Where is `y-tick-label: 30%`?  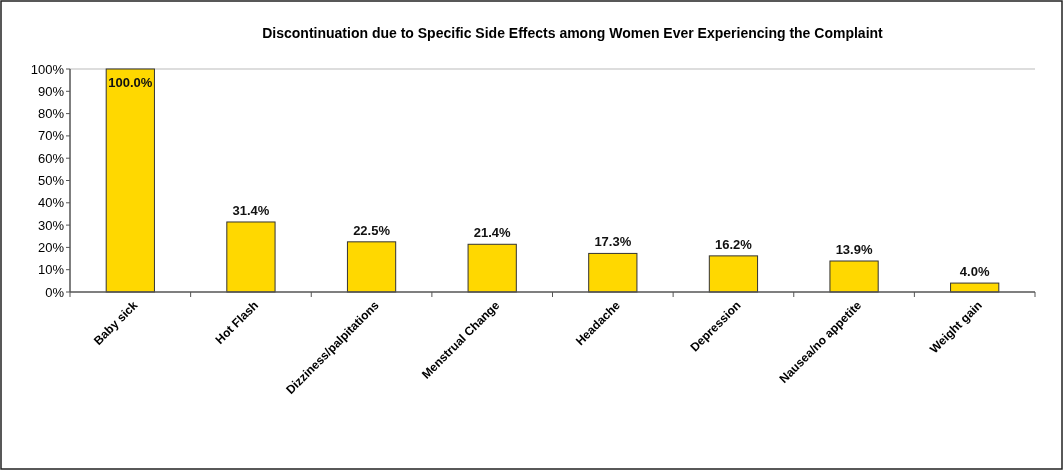 y-tick-label: 30% is located at coordinates (51, 225).